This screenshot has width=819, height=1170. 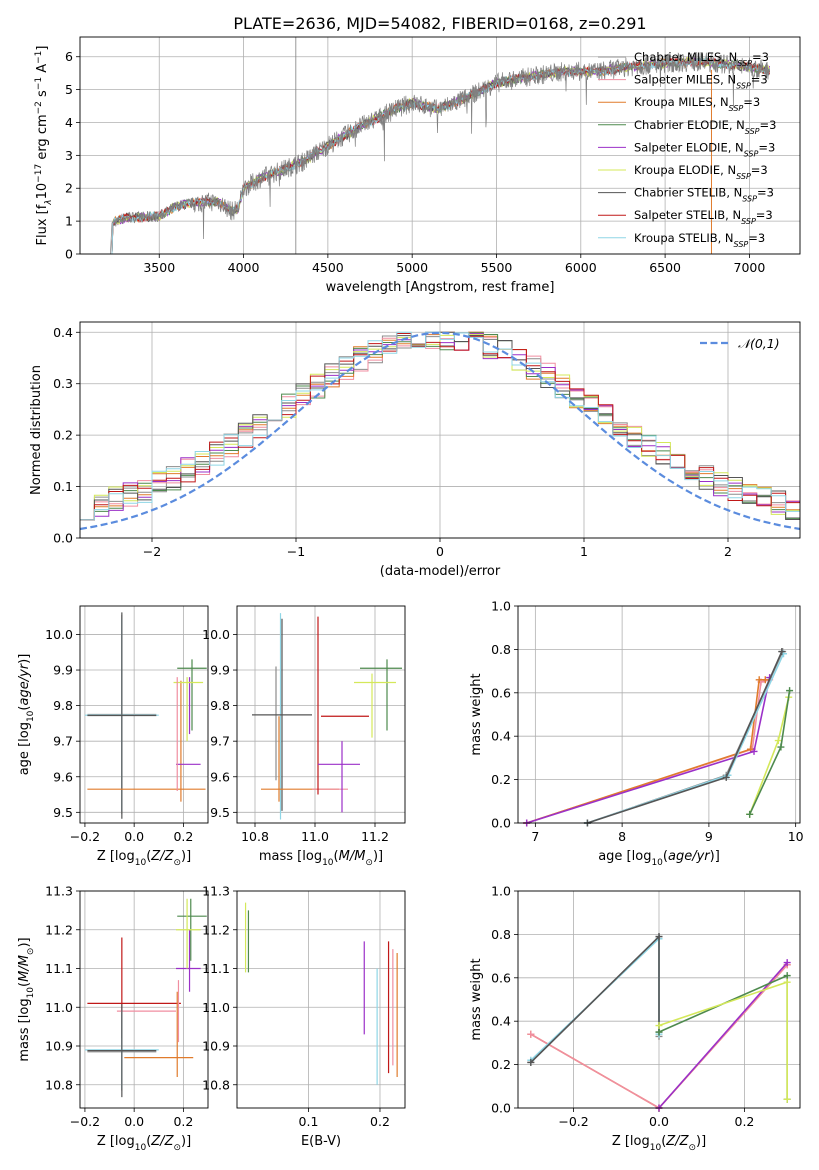 What do you see at coordinates (69, 155) in the screenshot?
I see `spectrum-ytick-label: 3` at bounding box center [69, 155].